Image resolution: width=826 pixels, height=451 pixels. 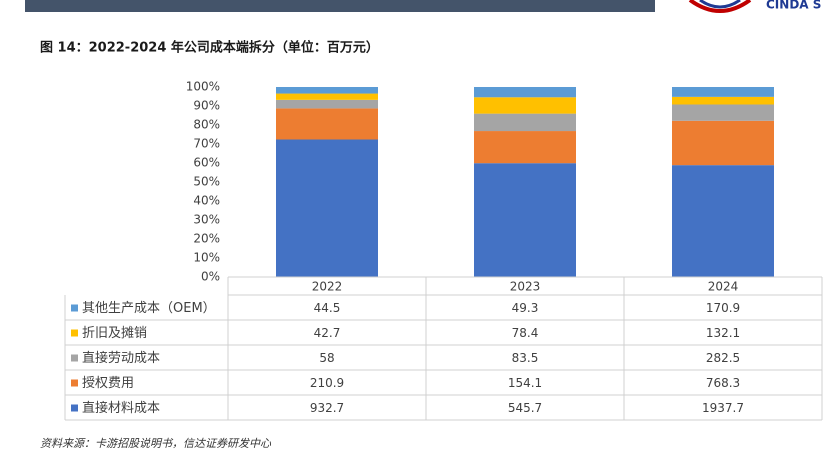 What do you see at coordinates (327, 408) in the screenshot?
I see `table-value: 932.7` at bounding box center [327, 408].